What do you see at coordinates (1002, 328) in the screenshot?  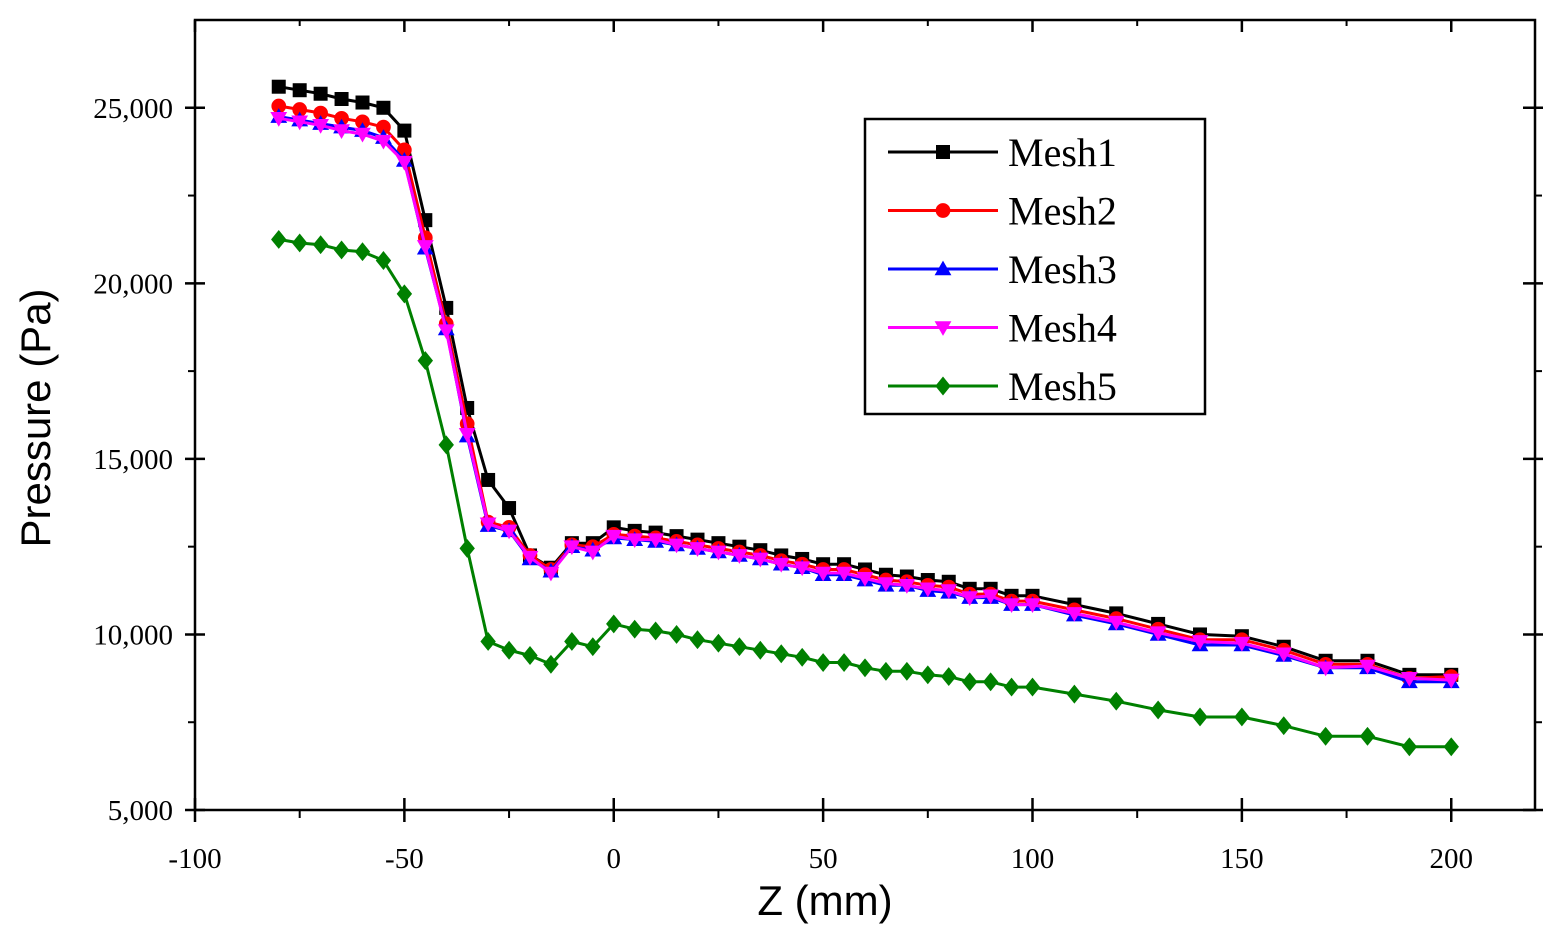 I see `legend-item-mesh4: Mesh4` at bounding box center [1002, 328].